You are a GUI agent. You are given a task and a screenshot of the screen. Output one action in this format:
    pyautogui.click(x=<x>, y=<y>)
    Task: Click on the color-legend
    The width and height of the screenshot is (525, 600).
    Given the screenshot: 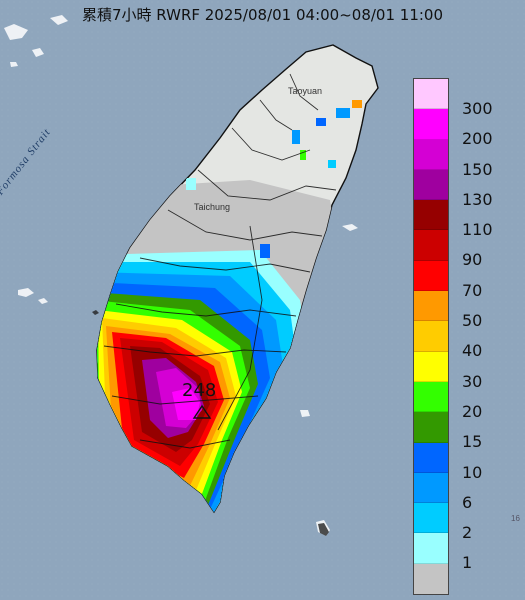 What is the action you would take?
    pyautogui.click(x=431, y=337)
    